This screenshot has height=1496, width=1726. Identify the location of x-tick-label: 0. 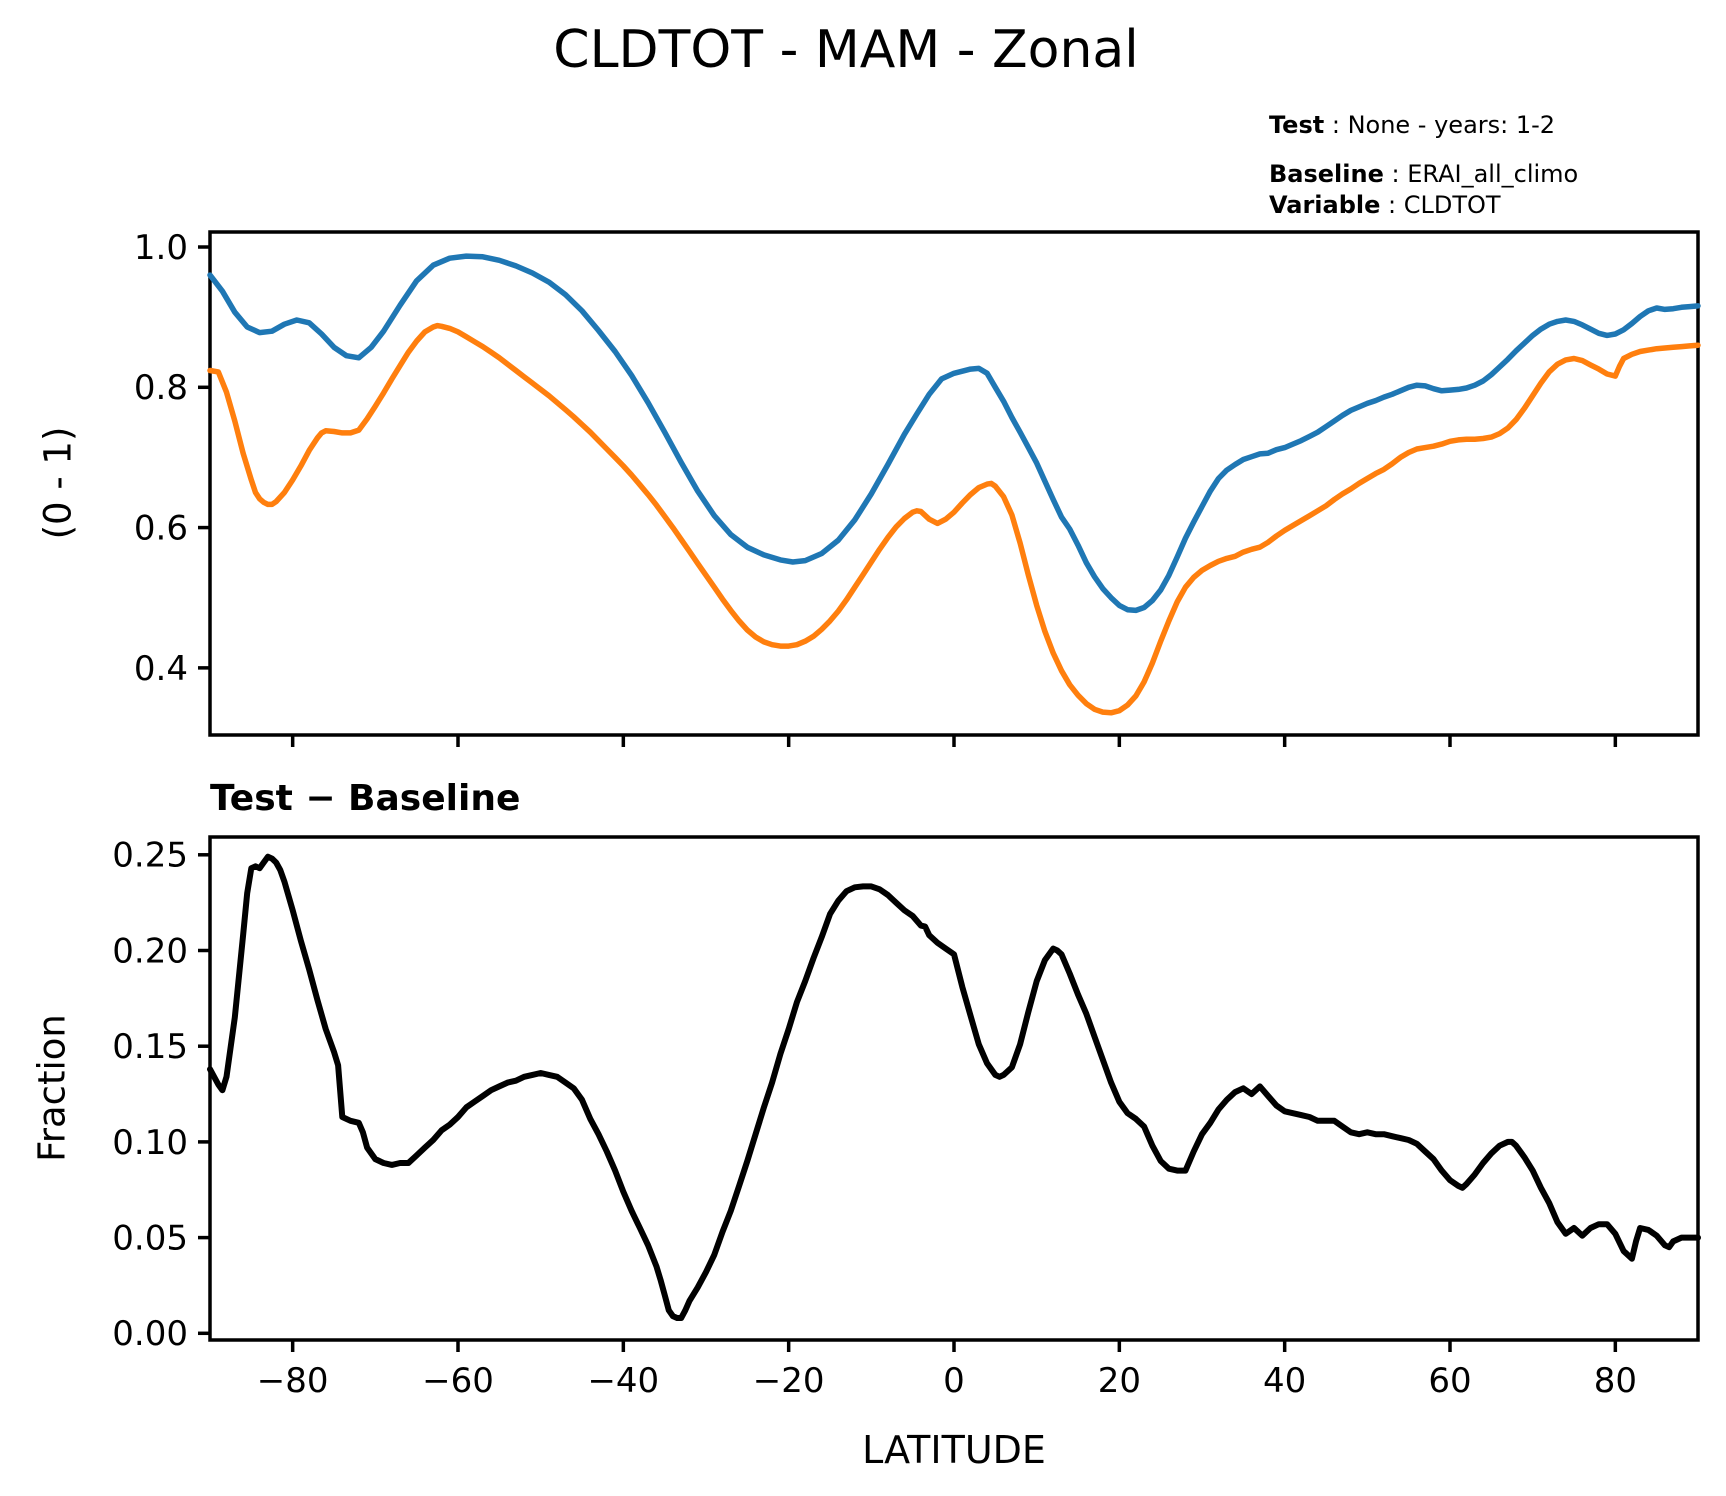
(954, 1381).